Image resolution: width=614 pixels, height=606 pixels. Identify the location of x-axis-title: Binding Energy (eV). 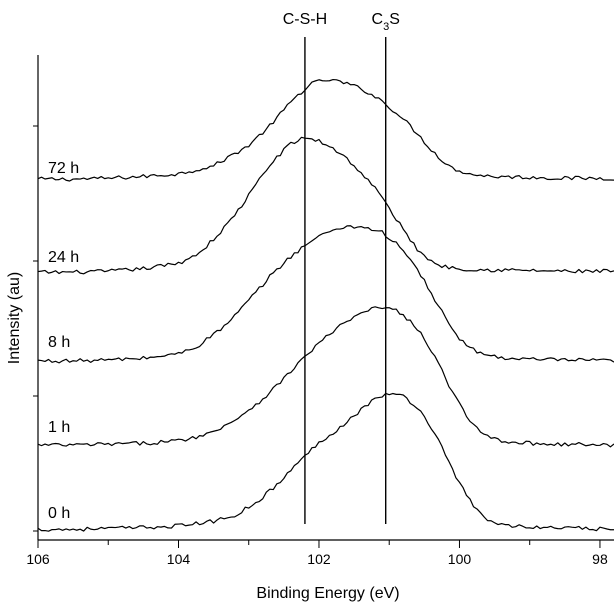
(327, 593).